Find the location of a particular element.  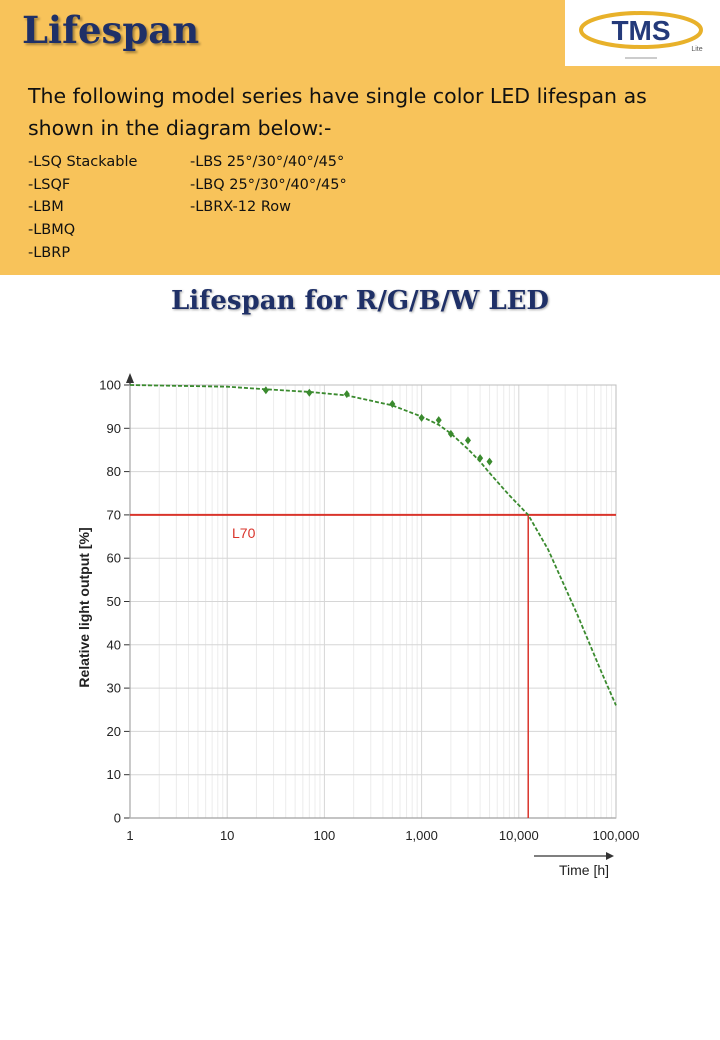

logo-subtext: Lite is located at coordinates (696, 49).